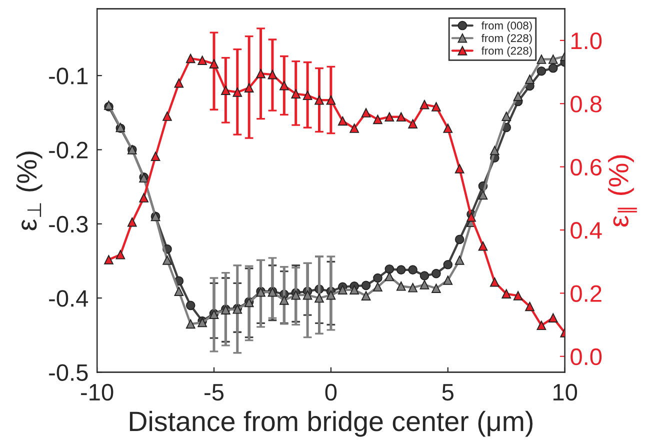  Describe the element at coordinates (566, 392) in the screenshot. I see `x-tick-label: 10` at that location.